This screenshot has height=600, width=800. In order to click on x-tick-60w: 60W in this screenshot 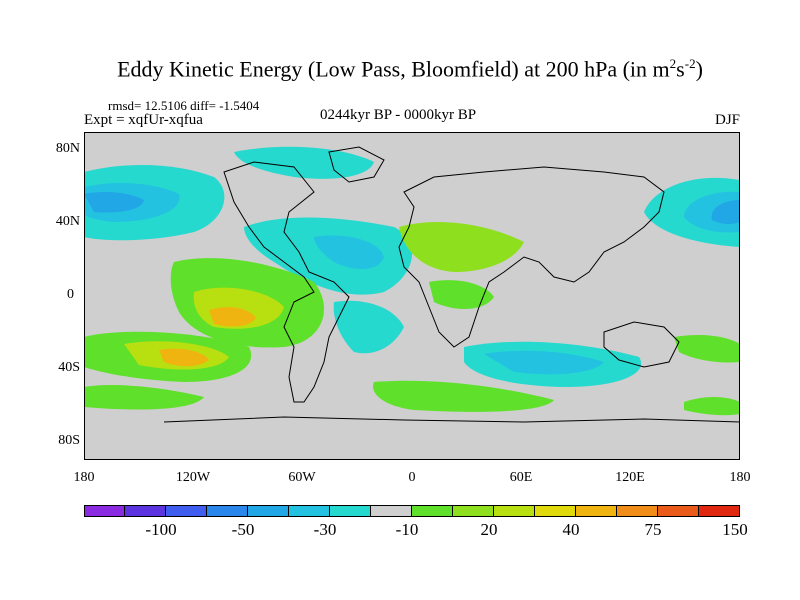, I will do `click(302, 477)`.